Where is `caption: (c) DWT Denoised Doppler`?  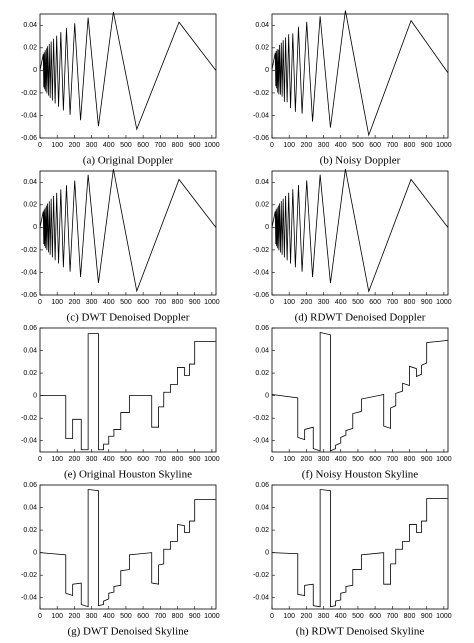
caption: (c) DWT Denoised Doppler is located at coordinates (128, 318).